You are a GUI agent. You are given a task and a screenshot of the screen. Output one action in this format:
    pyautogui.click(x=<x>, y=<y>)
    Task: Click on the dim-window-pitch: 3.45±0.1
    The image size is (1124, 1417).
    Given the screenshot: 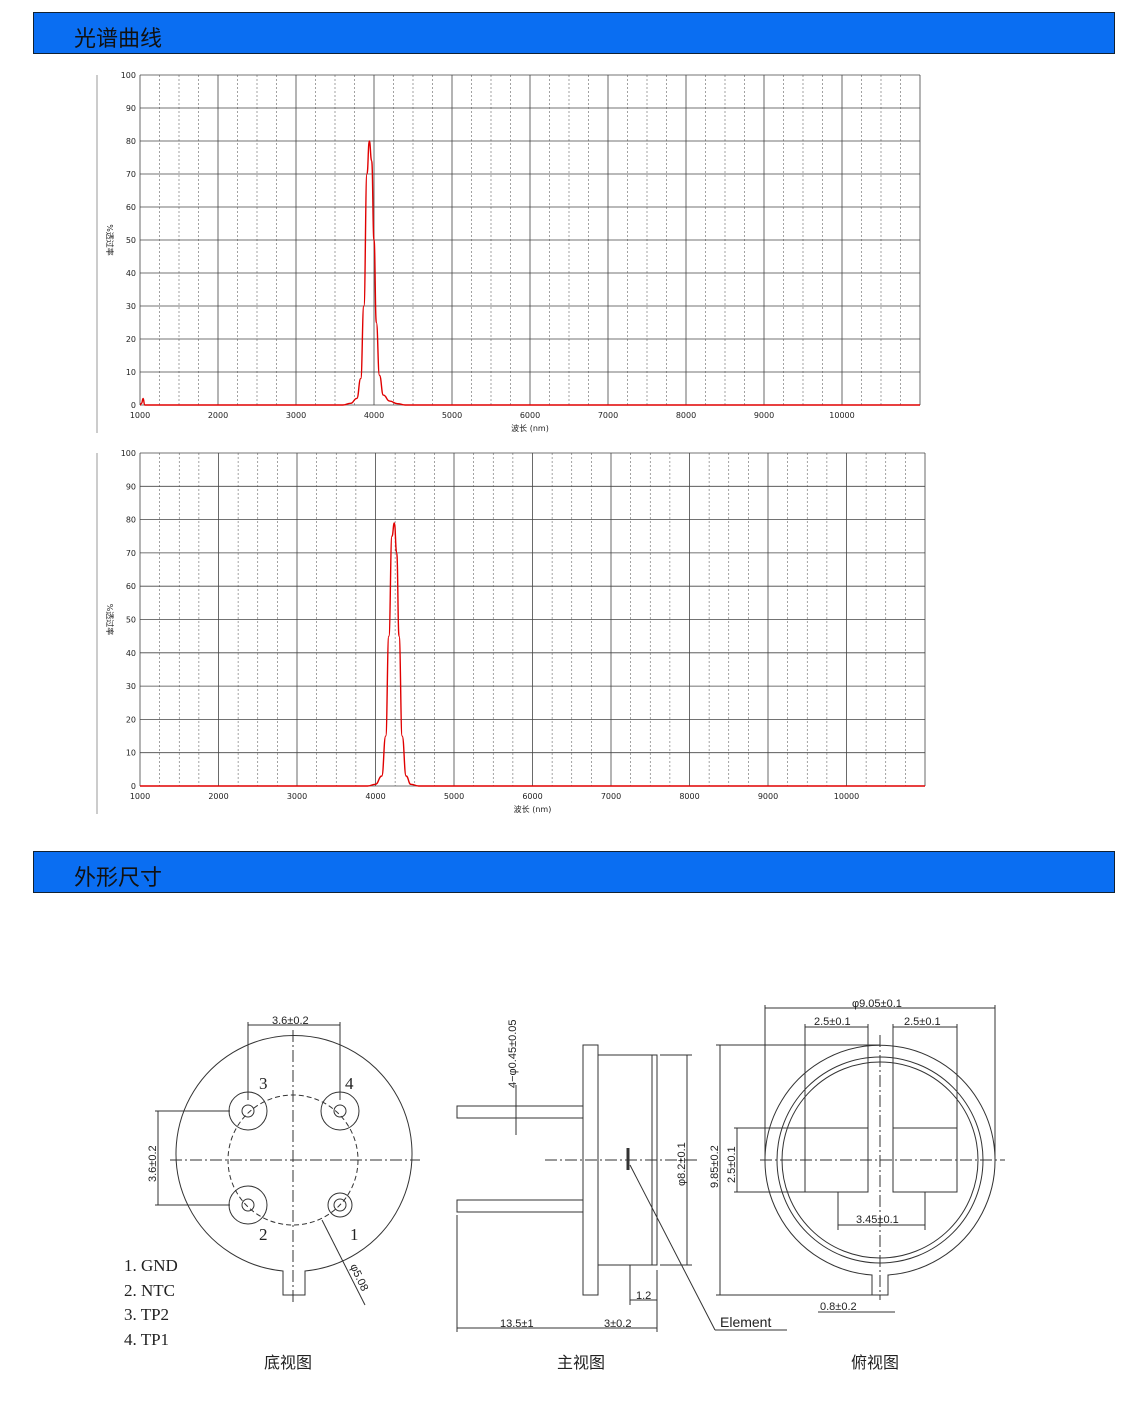 What is the action you would take?
    pyautogui.click(x=877, y=1220)
    